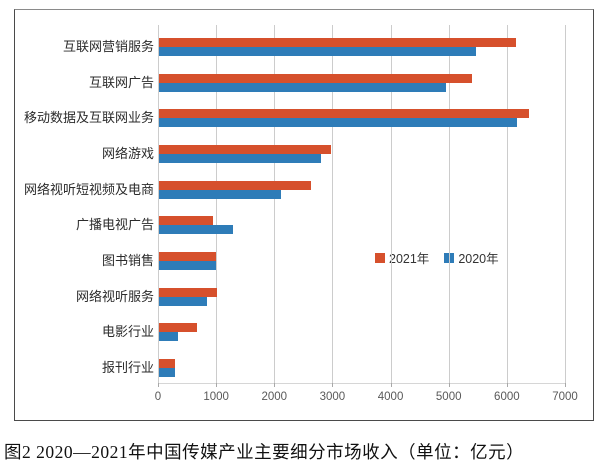 The image size is (600, 470). What do you see at coordinates (114, 225) in the screenshot?
I see `category-label: 广播电视广告` at bounding box center [114, 225].